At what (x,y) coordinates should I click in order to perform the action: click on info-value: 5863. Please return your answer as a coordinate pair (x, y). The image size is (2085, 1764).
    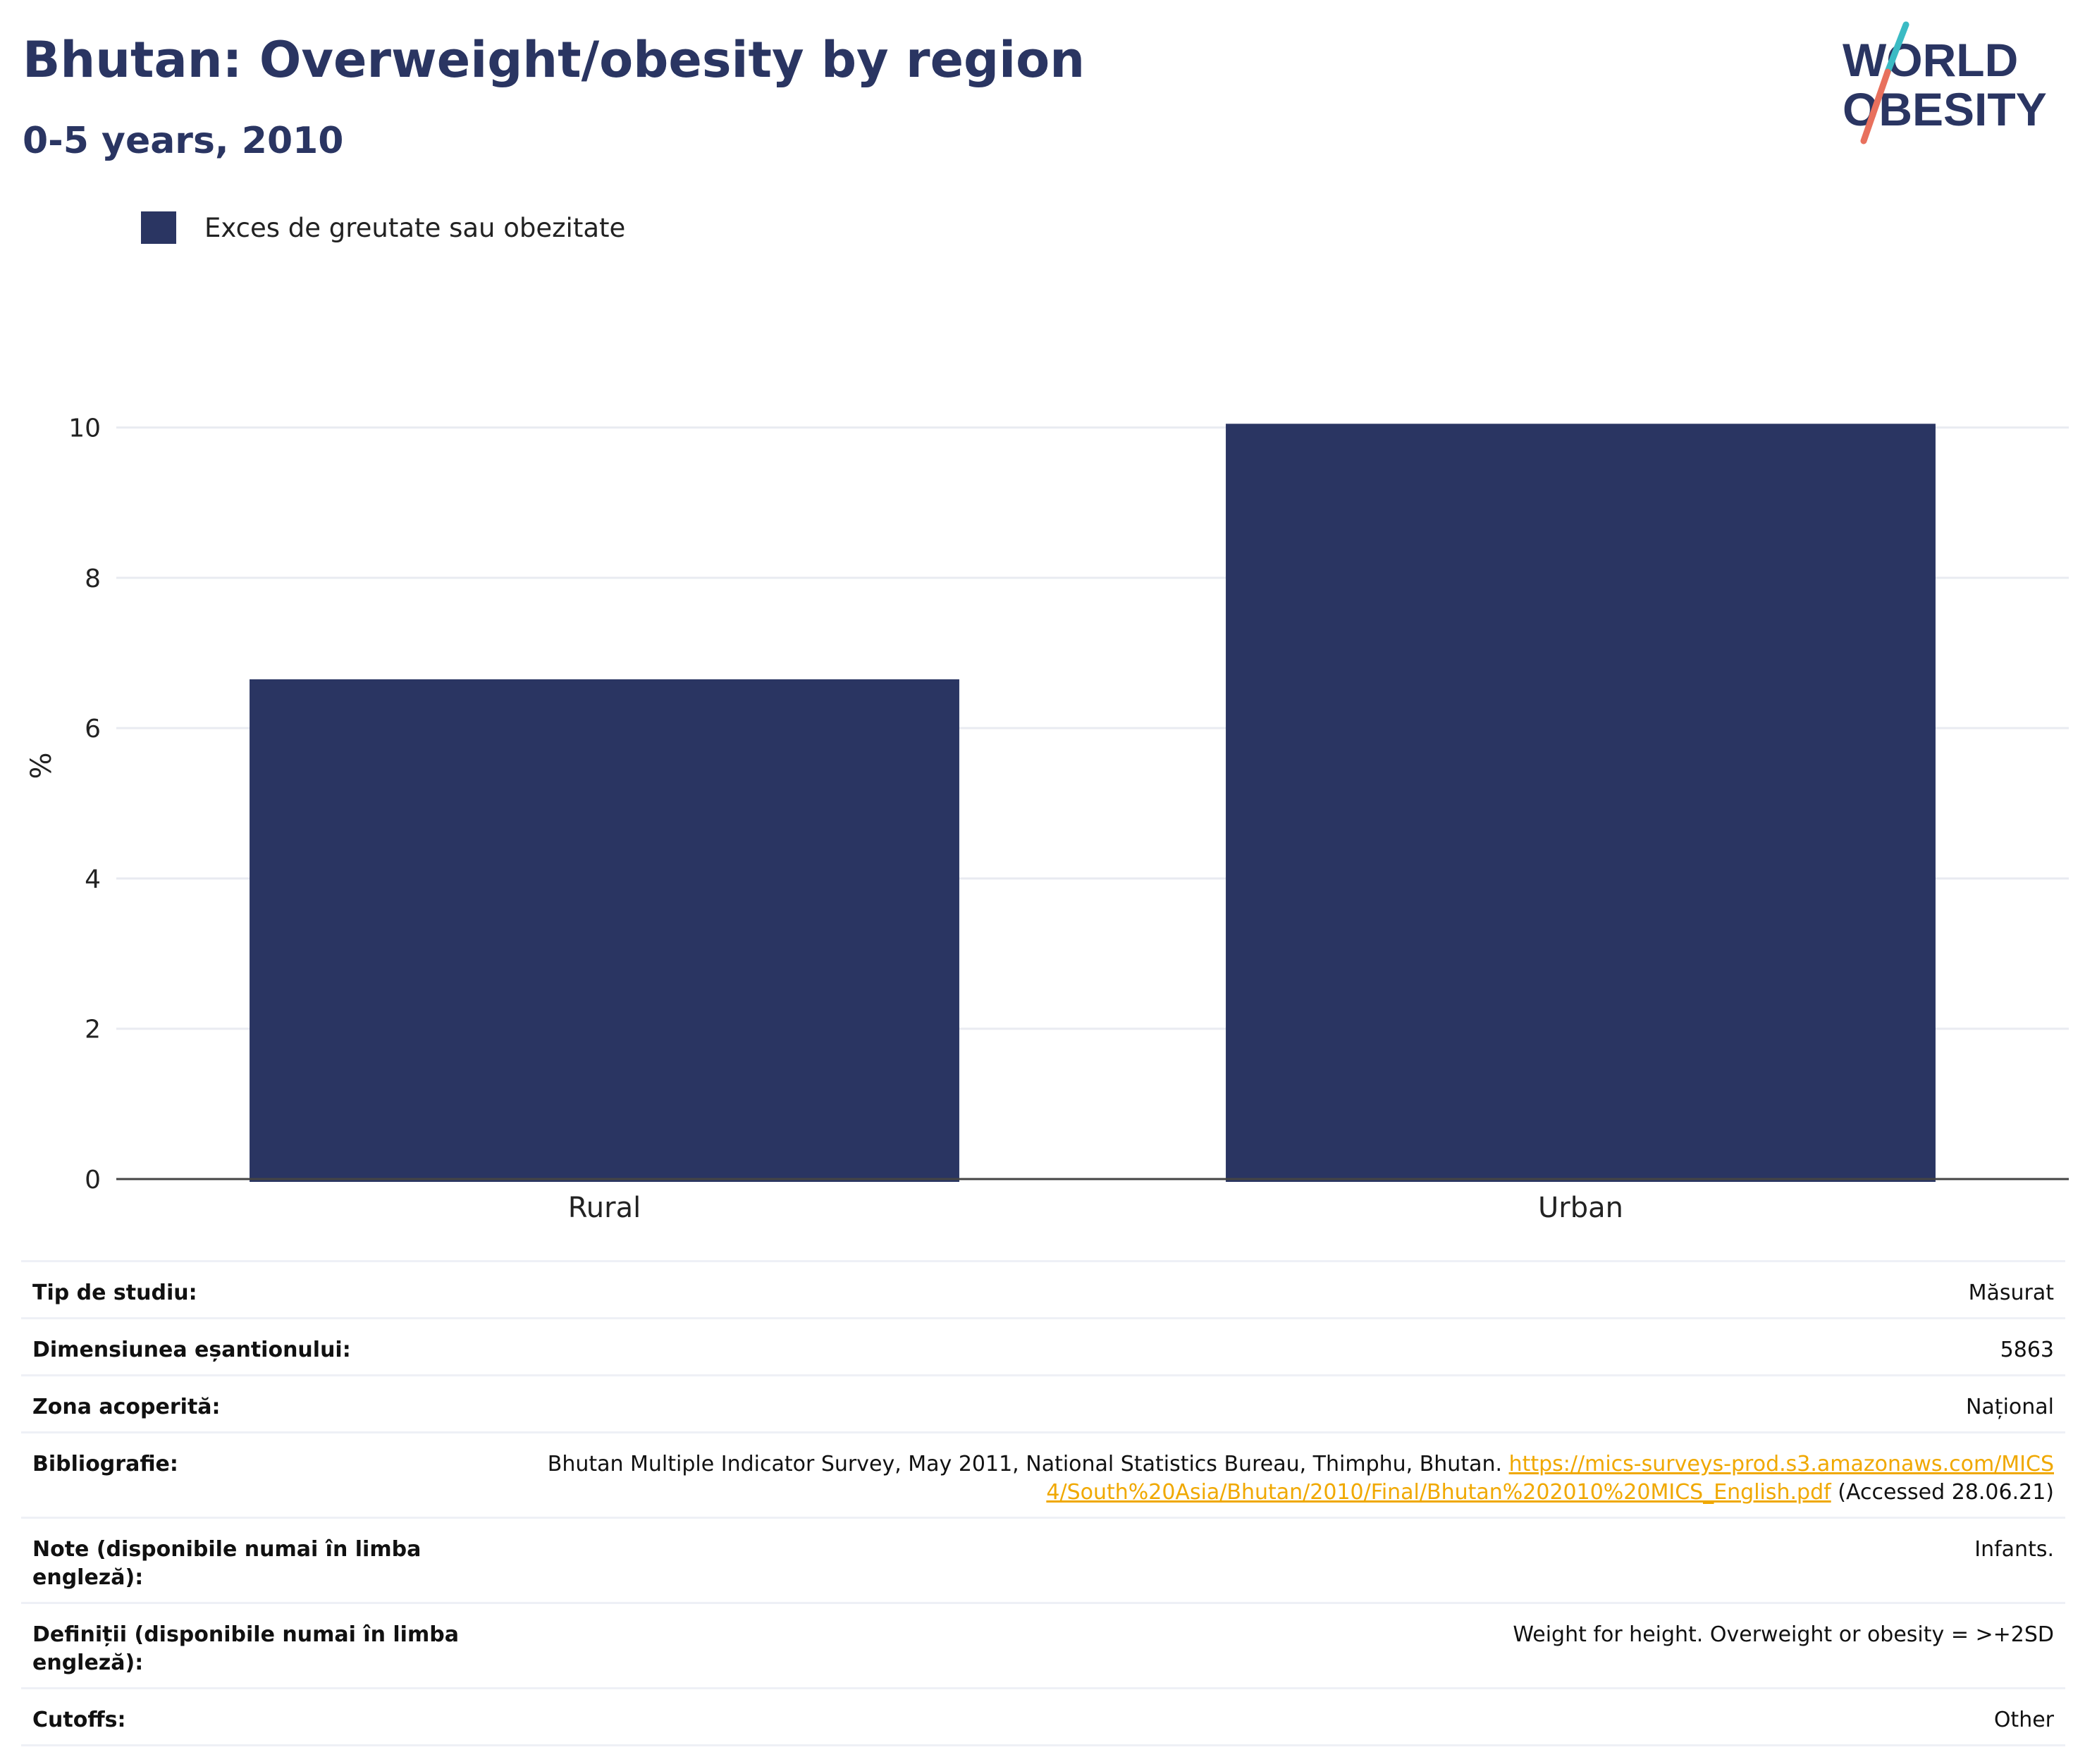
    Looking at the image, I should click on (2027, 1350).